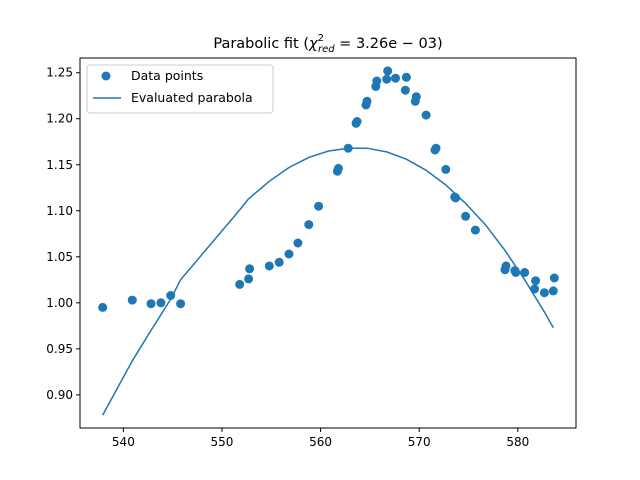 The width and height of the screenshot is (640, 480). Describe the element at coordinates (59, 395) in the screenshot. I see `y-tick-label: 0.90` at that location.